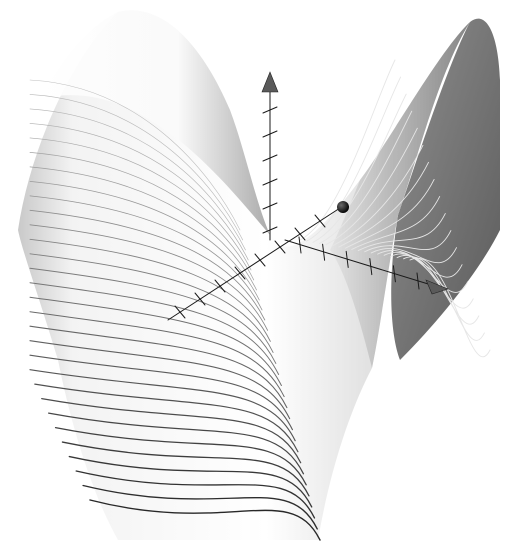 The image size is (510, 544). Describe the element at coordinates (445, 189) in the screenshot. I see `right-wing-surface` at that location.